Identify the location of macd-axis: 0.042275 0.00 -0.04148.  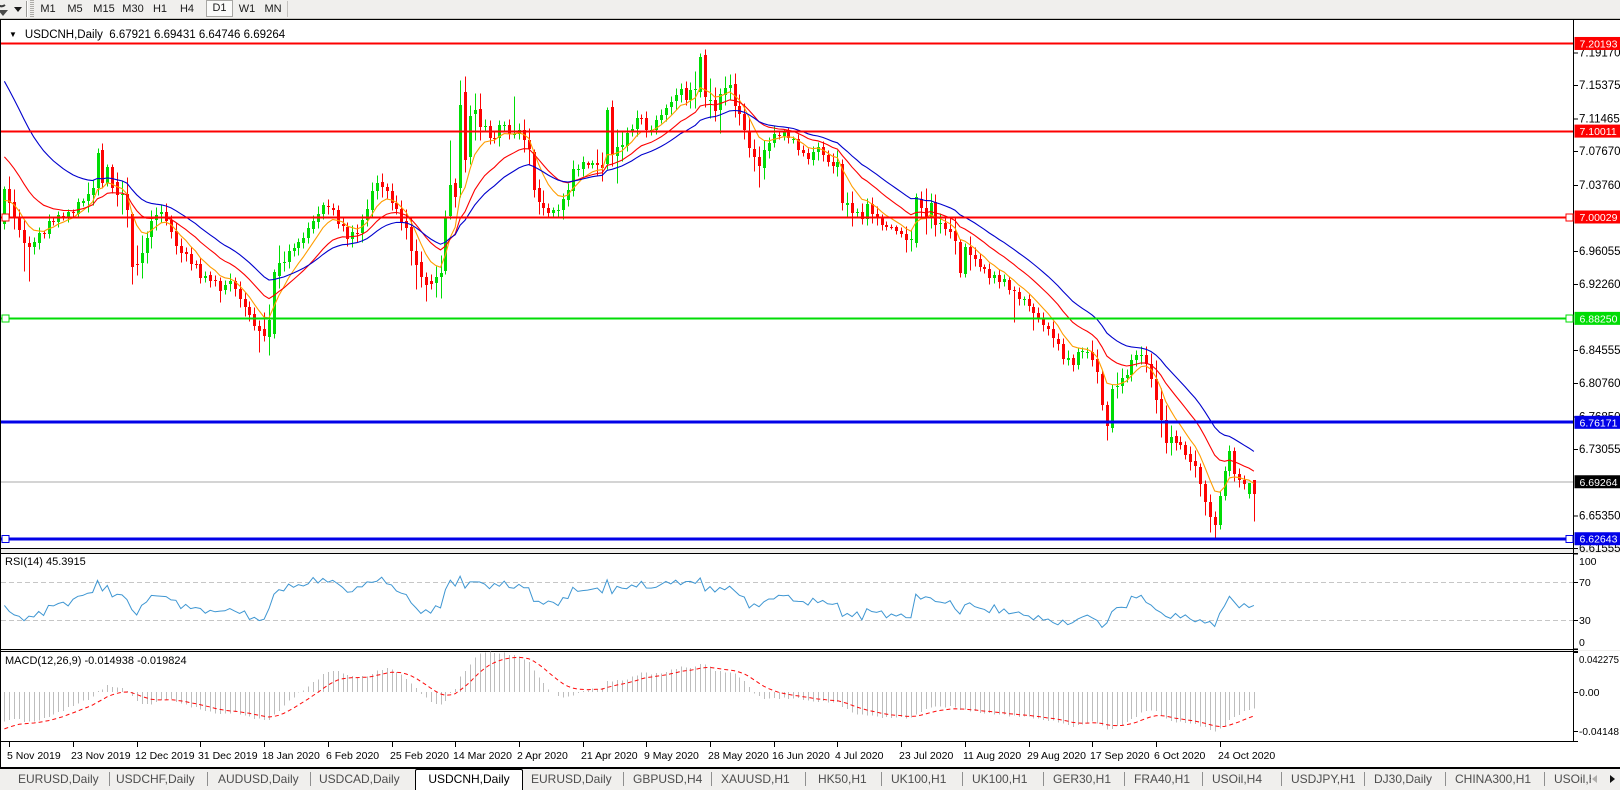
(1596, 695).